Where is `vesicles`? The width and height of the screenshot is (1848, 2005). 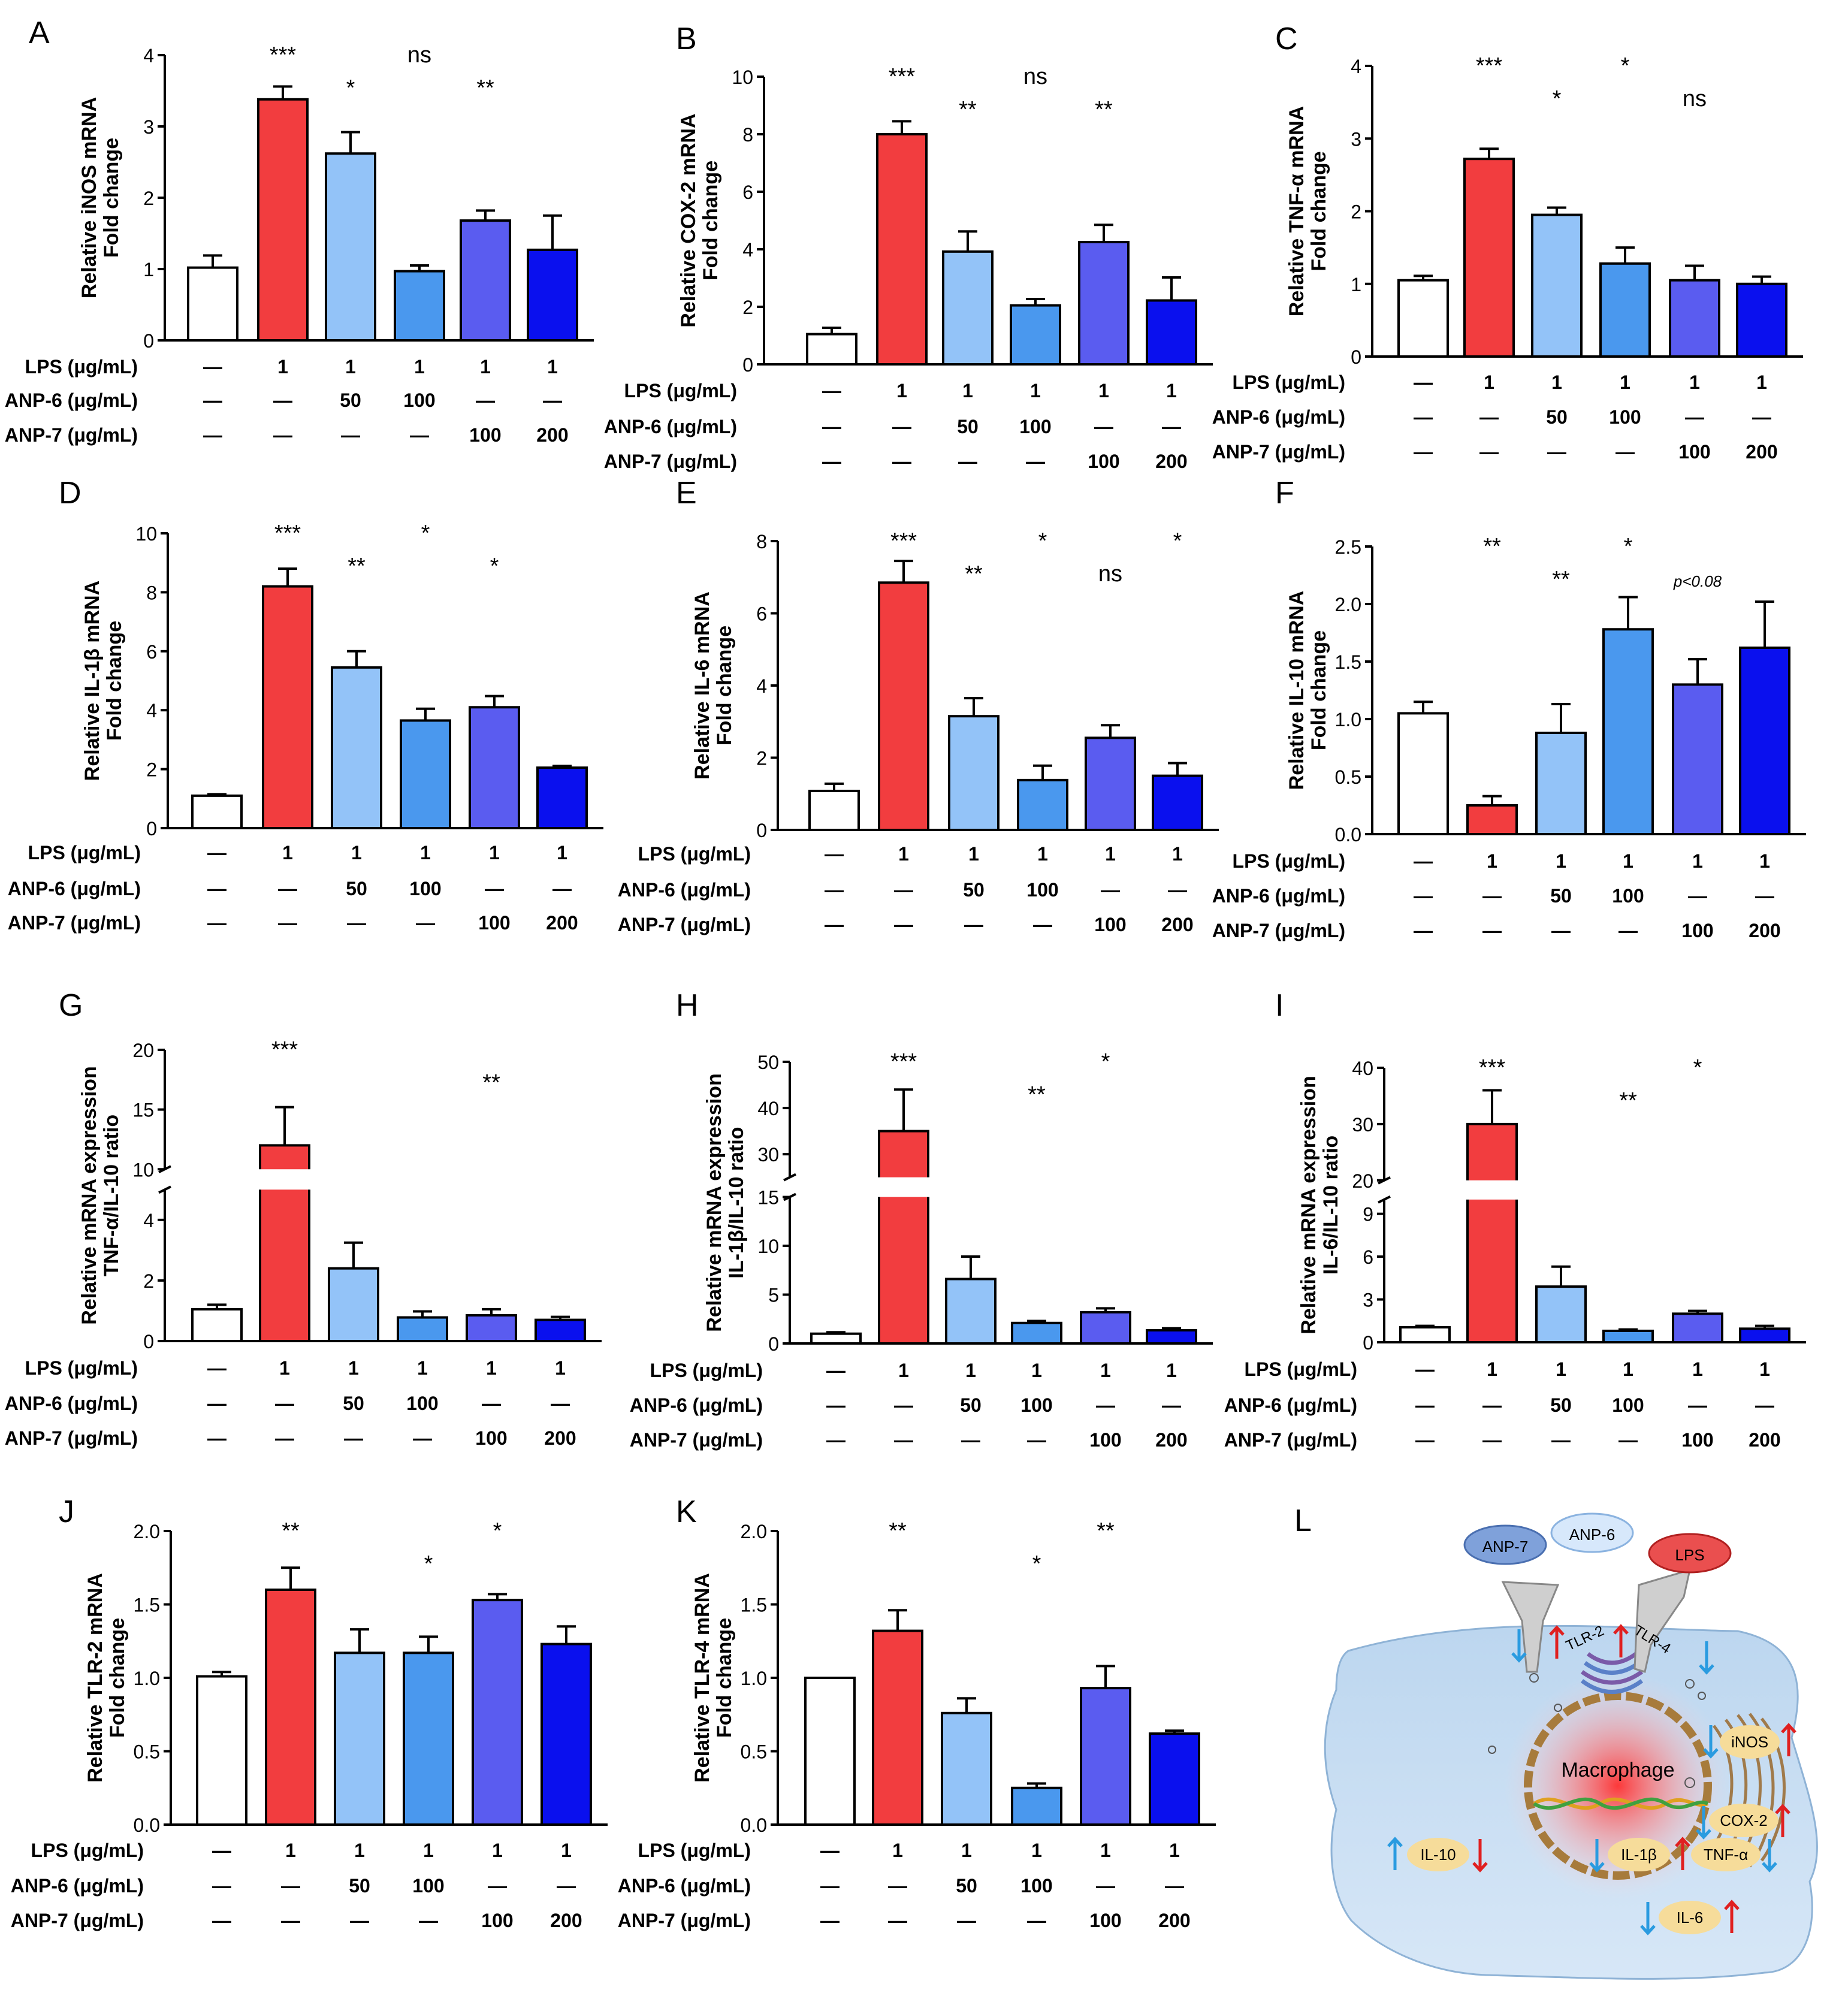
vesicles is located at coordinates (1597, 1731).